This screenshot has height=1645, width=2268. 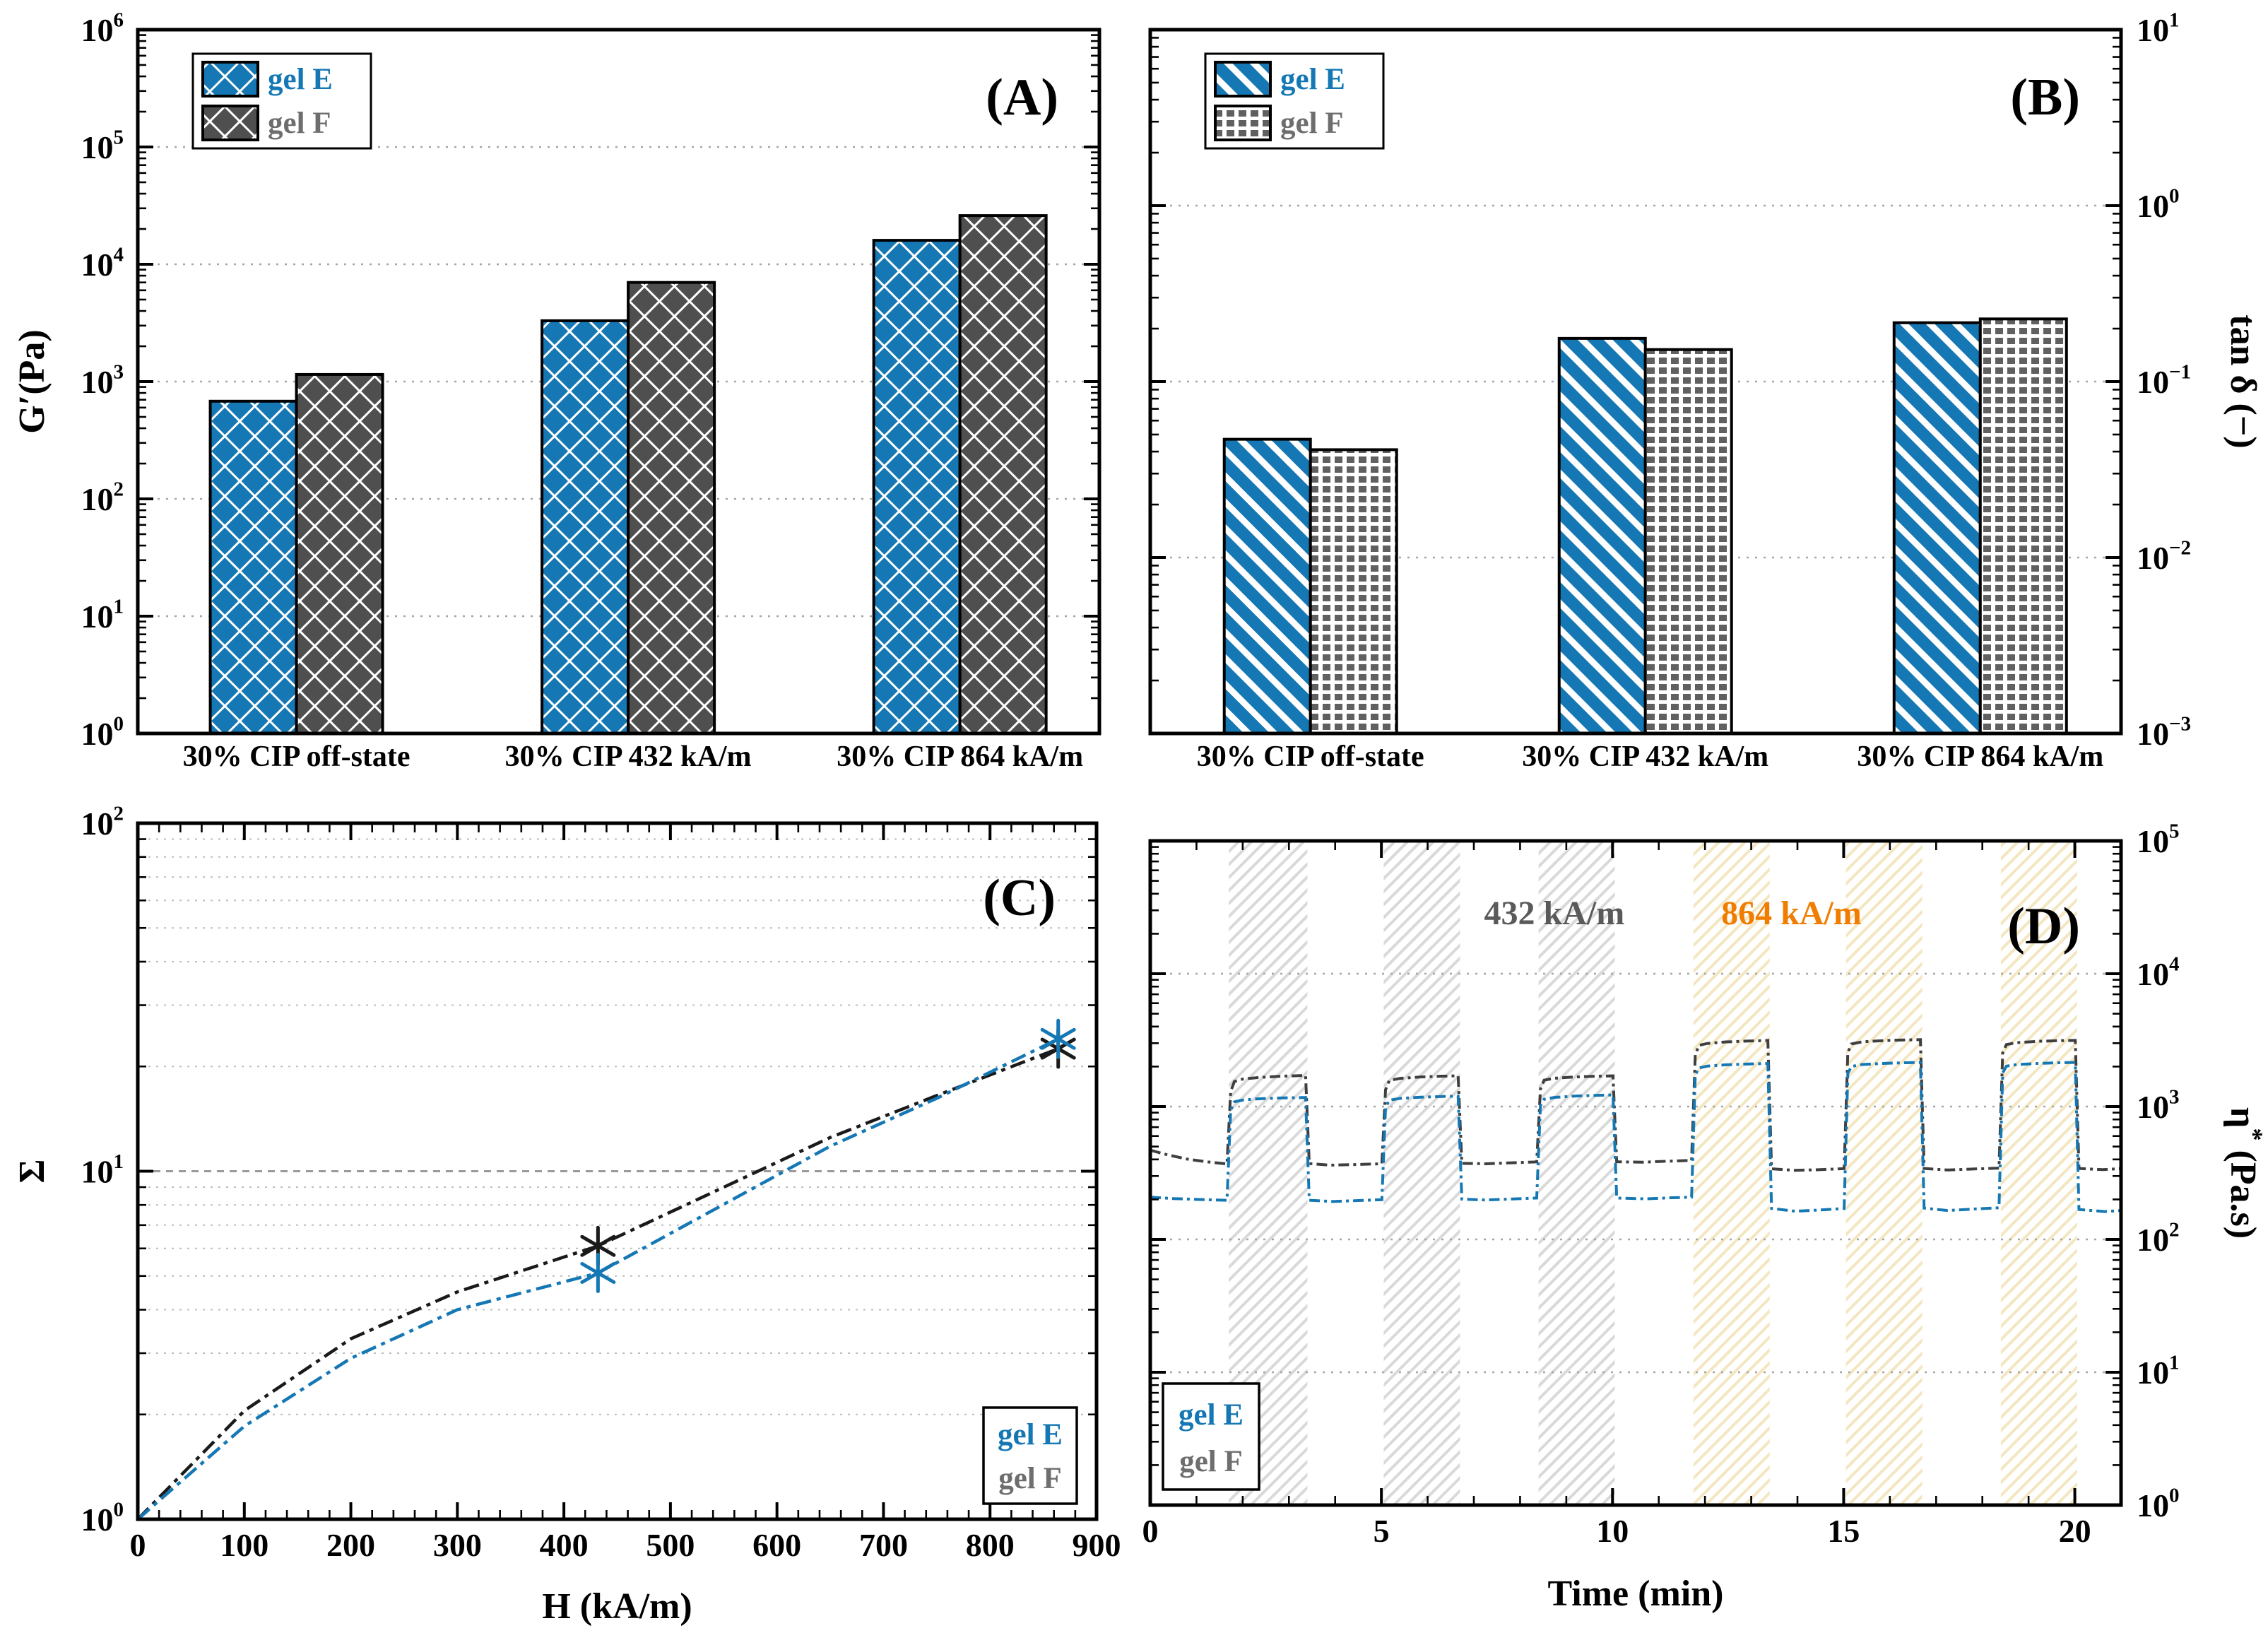 What do you see at coordinates (350, 1545) in the screenshot?
I see `x-tick-label: 200` at bounding box center [350, 1545].